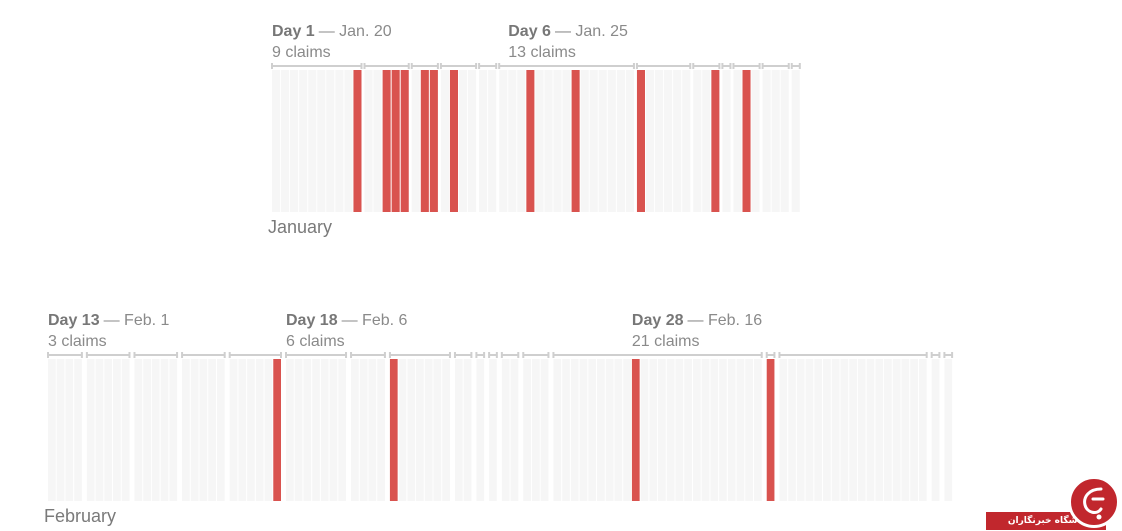  I want to click on watermark-logo: باشگاه خبرنگاران, so click(1054, 503).